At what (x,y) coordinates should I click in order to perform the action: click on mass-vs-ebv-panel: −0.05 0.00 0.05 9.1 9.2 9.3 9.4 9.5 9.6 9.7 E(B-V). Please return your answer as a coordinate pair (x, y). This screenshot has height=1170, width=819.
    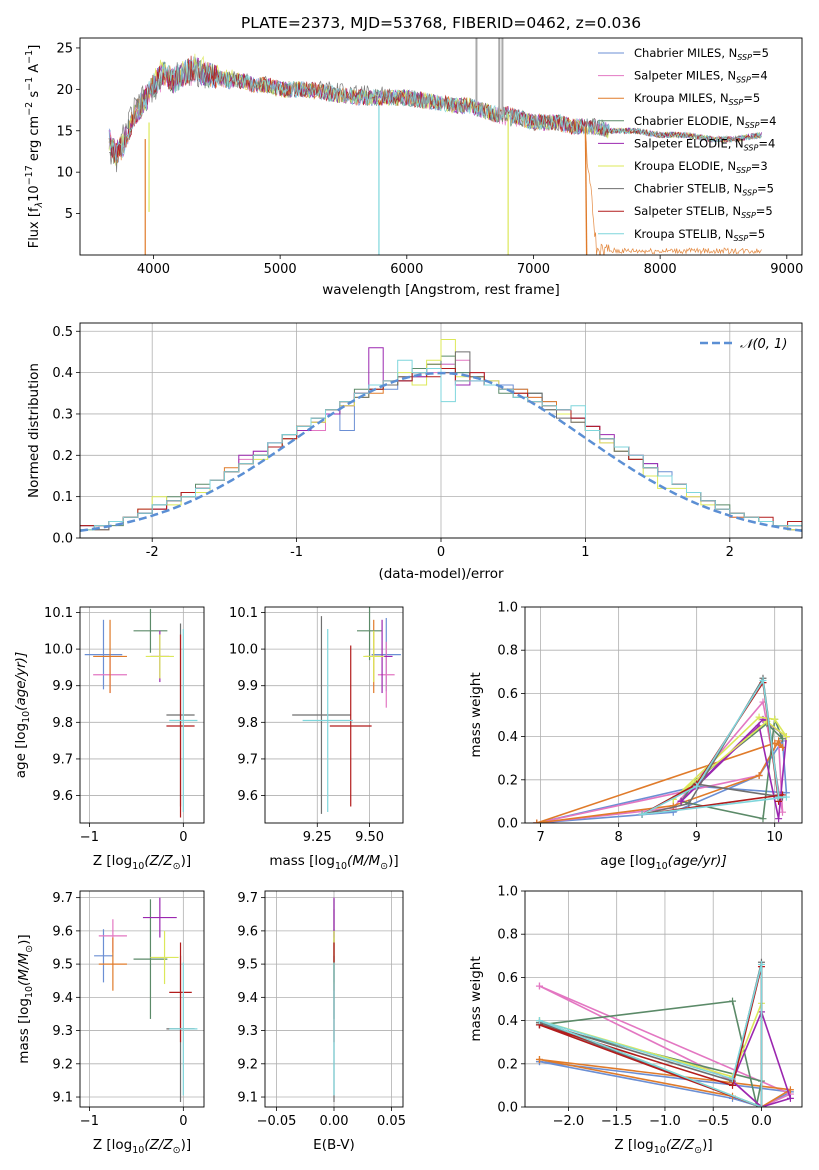
    Looking at the image, I should click on (321, 1021).